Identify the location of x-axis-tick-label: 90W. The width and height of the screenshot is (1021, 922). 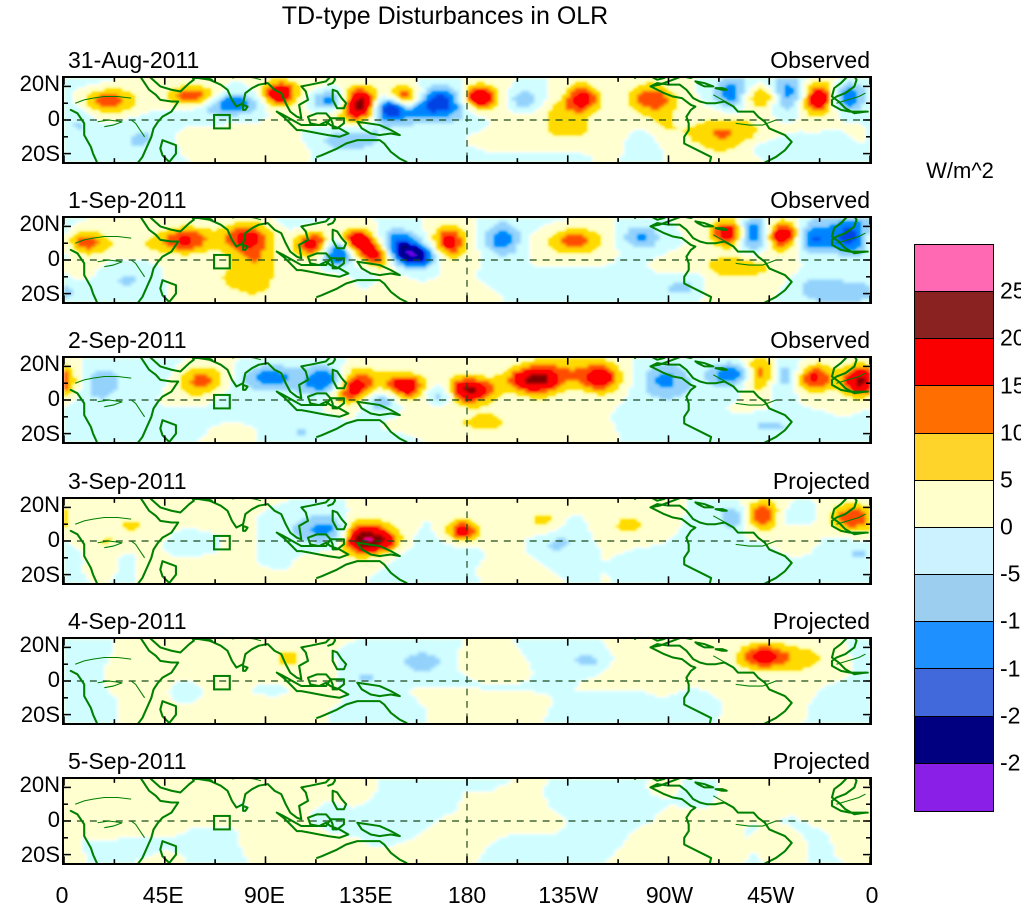
(669, 895).